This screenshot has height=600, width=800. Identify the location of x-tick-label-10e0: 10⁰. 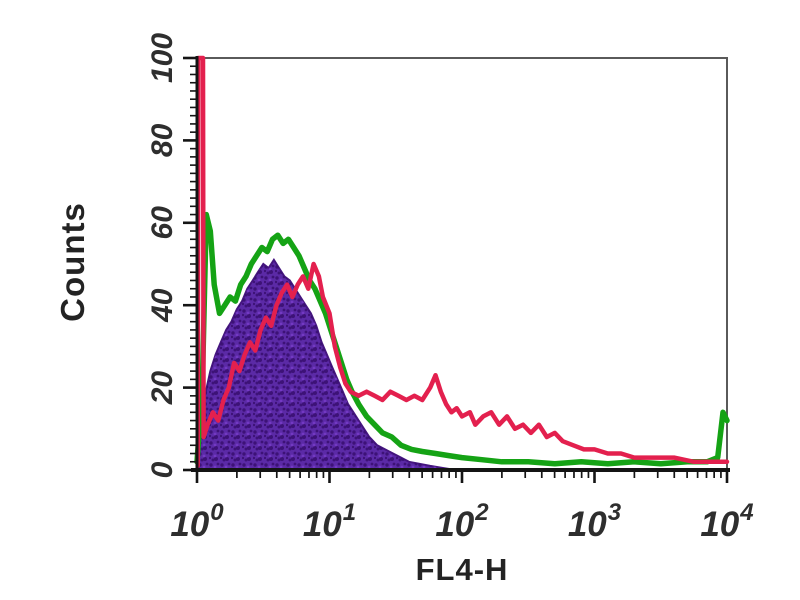
(197, 521).